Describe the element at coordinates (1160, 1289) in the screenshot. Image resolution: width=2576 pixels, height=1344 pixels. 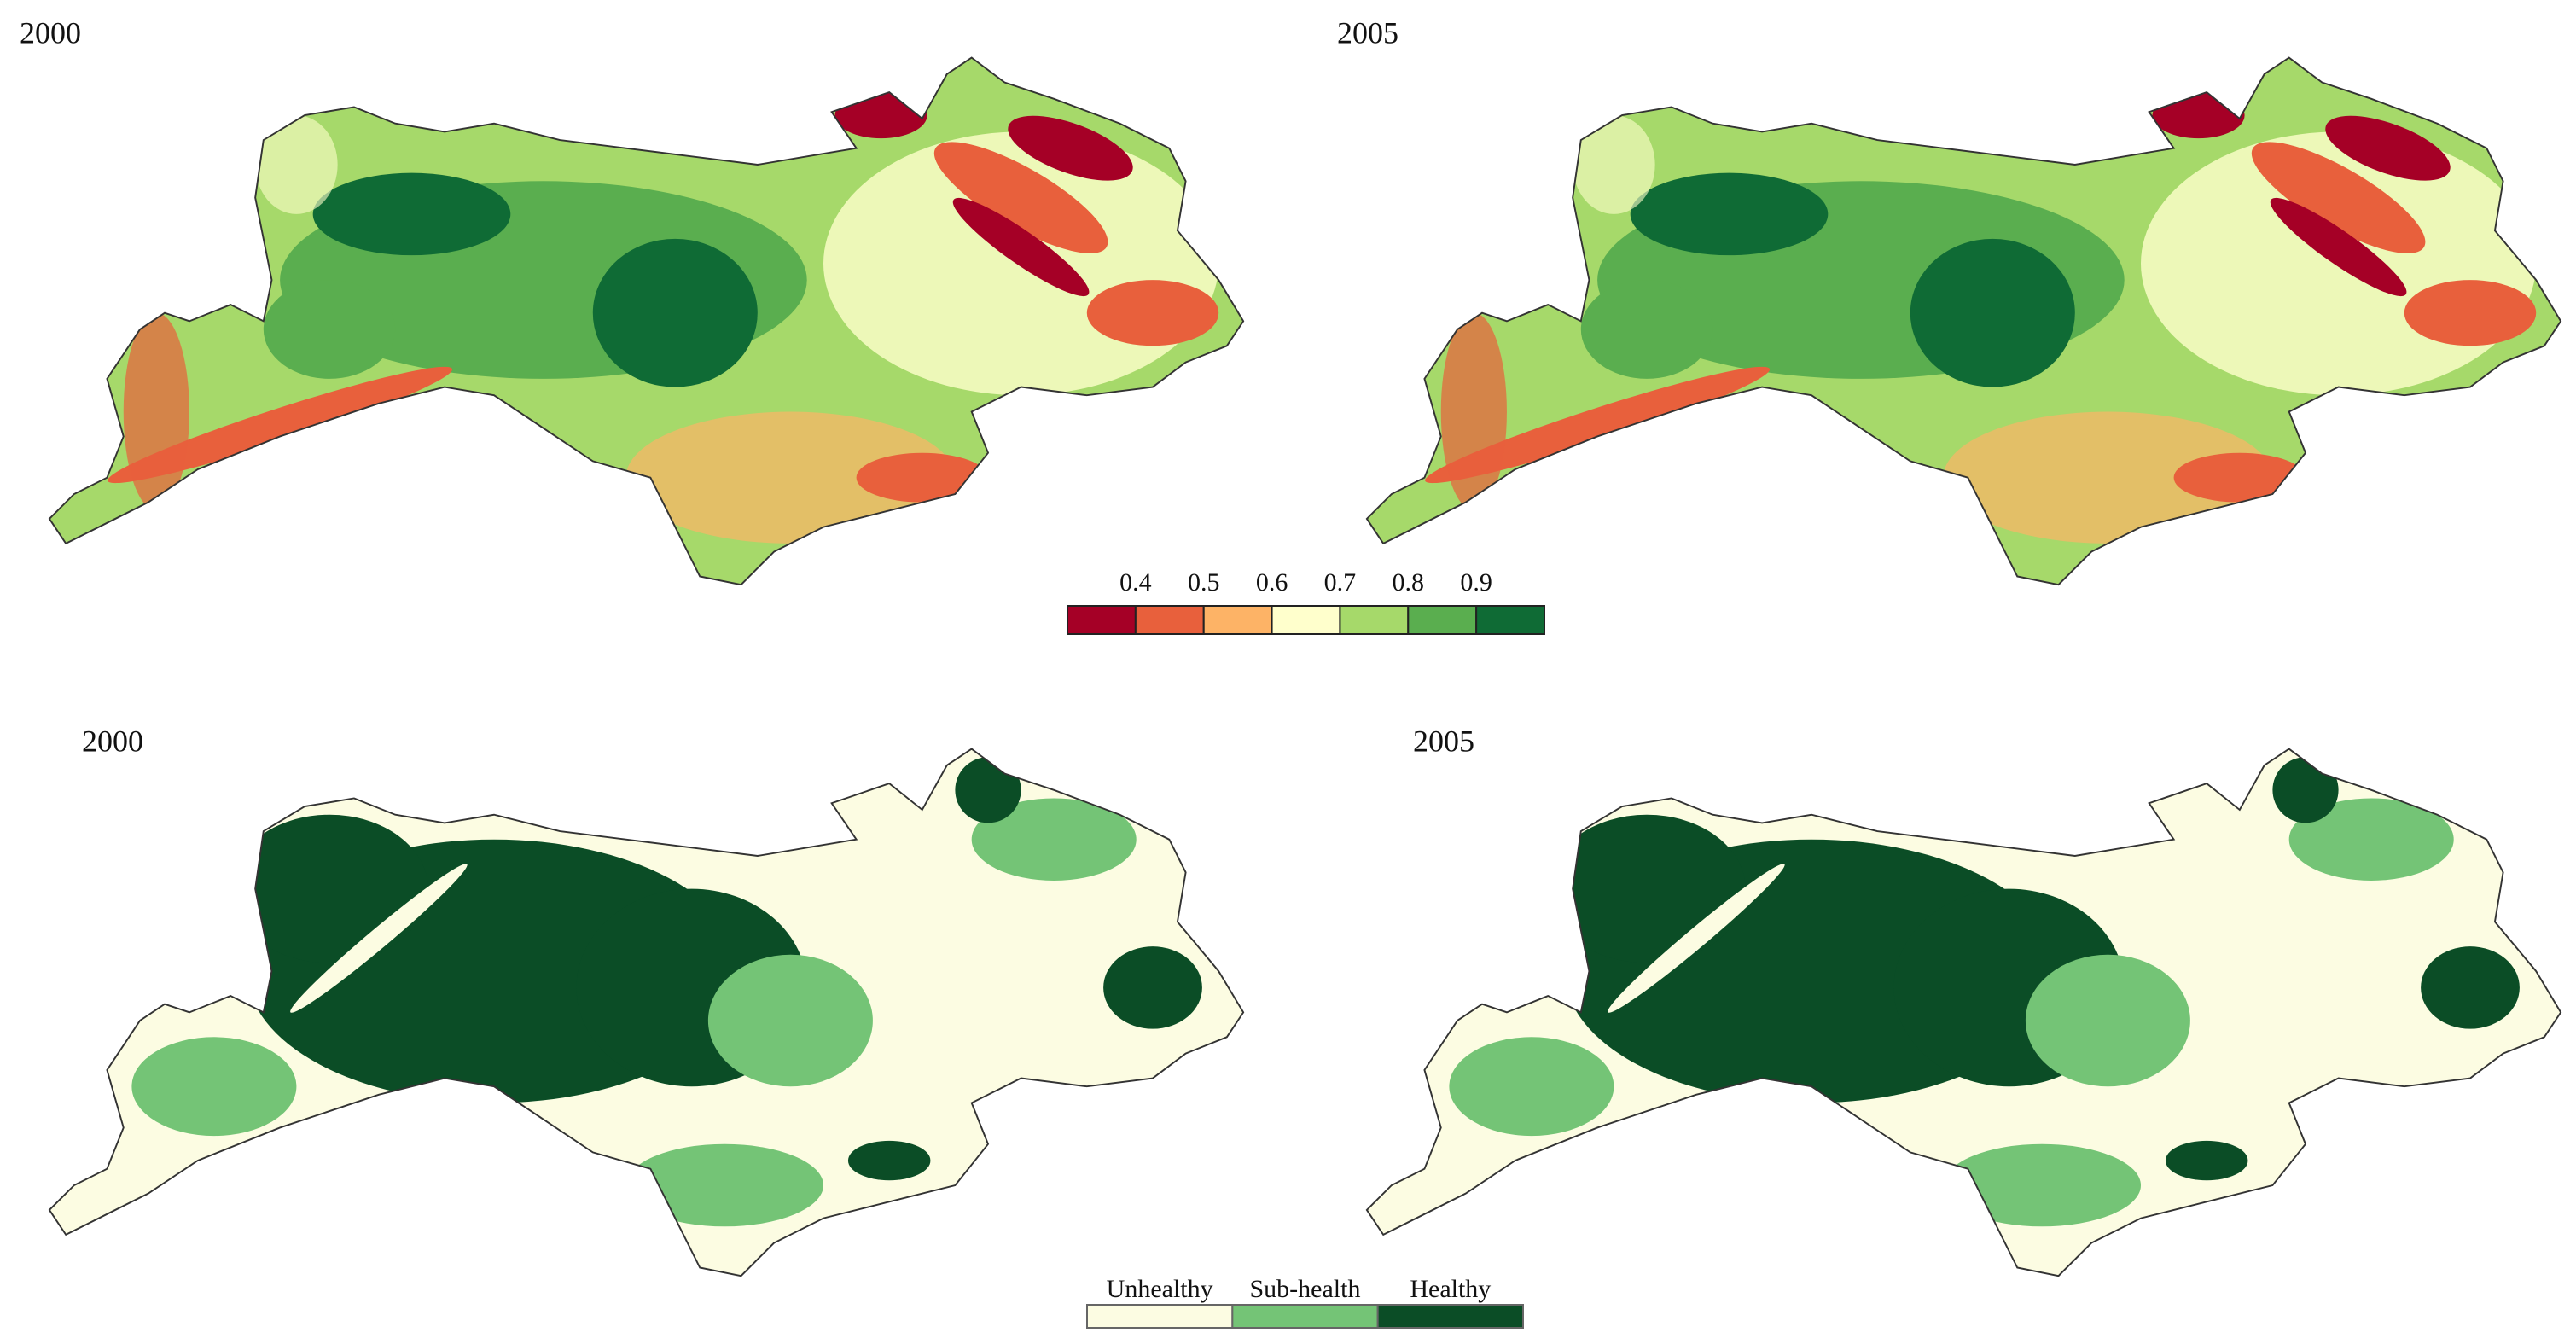
I see `legend-label: Unhealthy` at that location.